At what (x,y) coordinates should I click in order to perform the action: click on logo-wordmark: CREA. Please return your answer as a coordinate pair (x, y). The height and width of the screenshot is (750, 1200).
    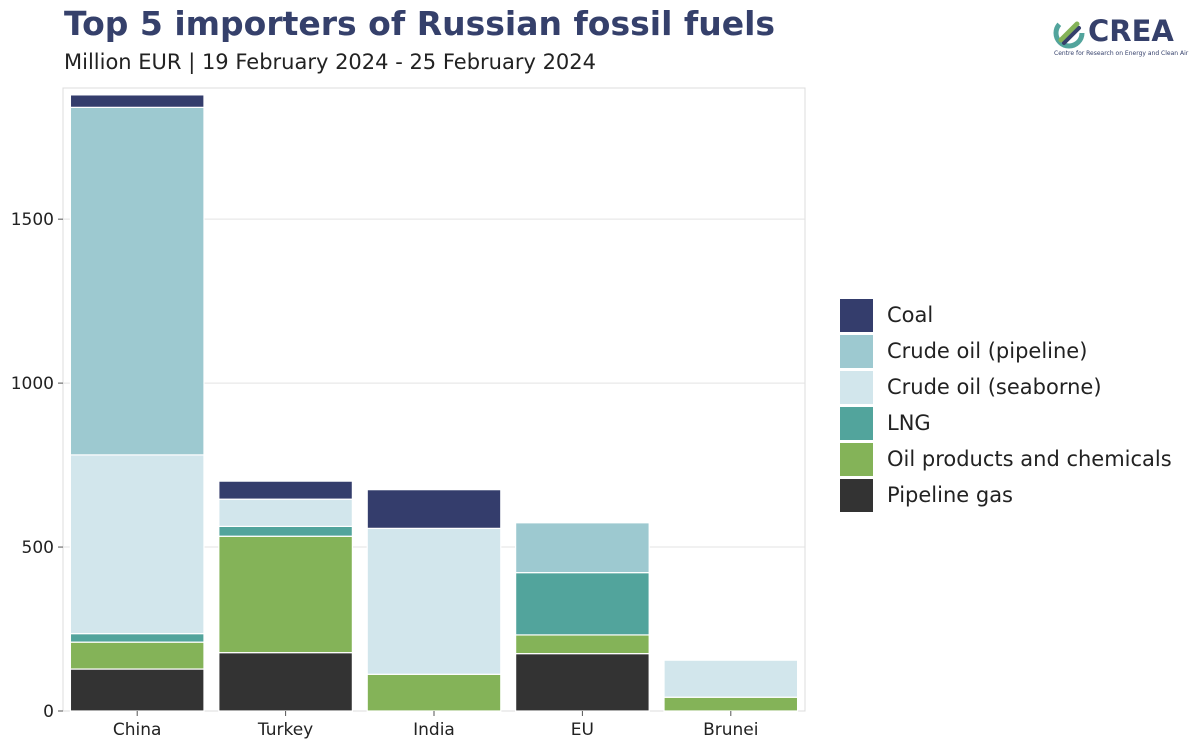
    Looking at the image, I should click on (1131, 31).